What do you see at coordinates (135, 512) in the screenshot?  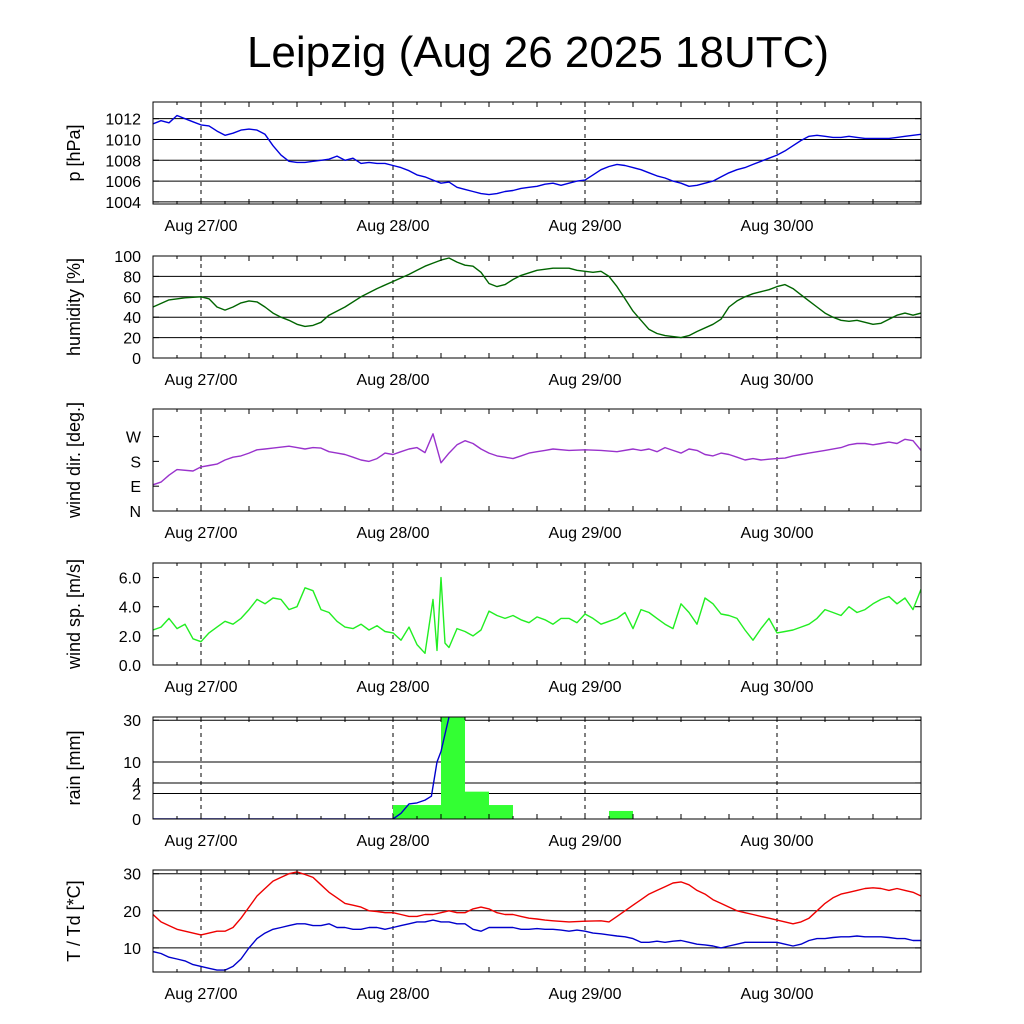 I see `y-tick-label: N` at bounding box center [135, 512].